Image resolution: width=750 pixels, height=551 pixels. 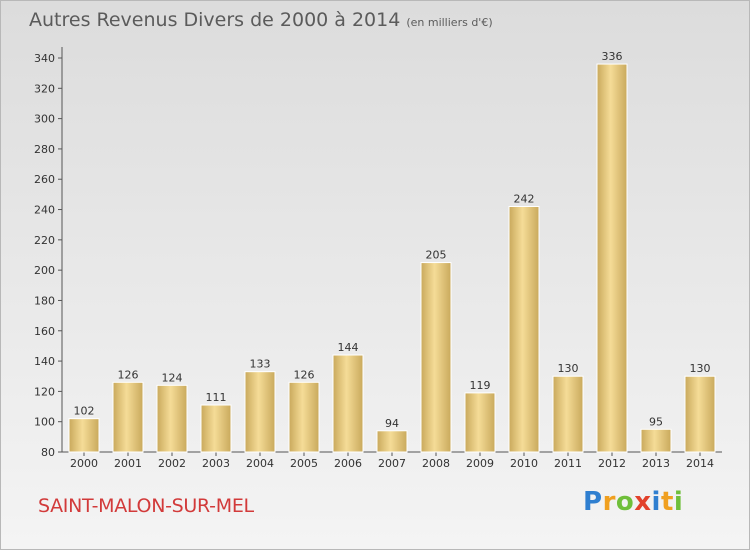 I want to click on data-label-2000: 102, so click(x=84, y=411).